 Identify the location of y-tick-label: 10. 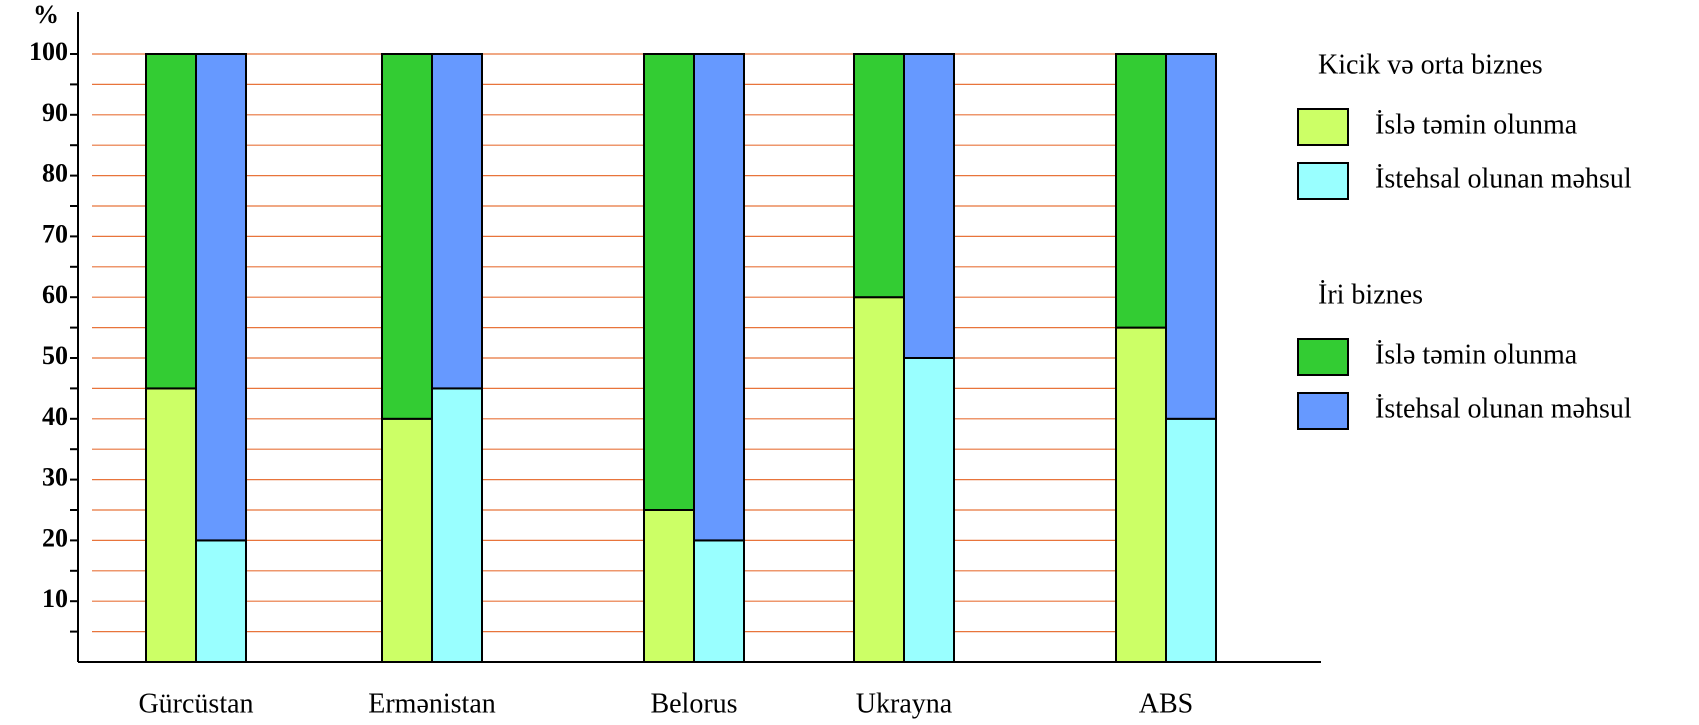
(55, 598).